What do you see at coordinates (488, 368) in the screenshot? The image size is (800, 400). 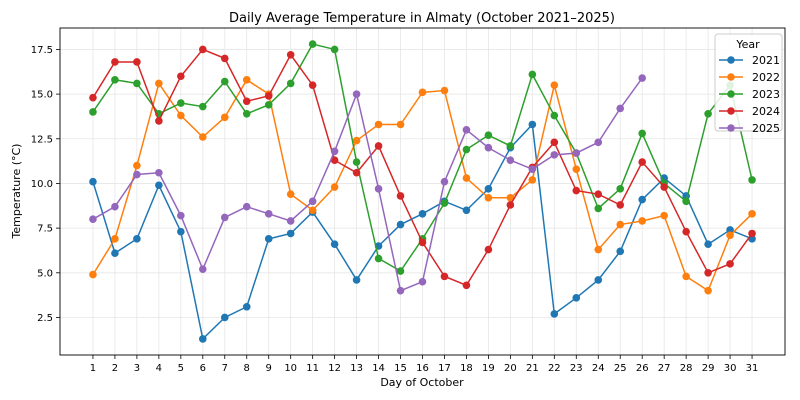 I see `x-tick-label: 19` at bounding box center [488, 368].